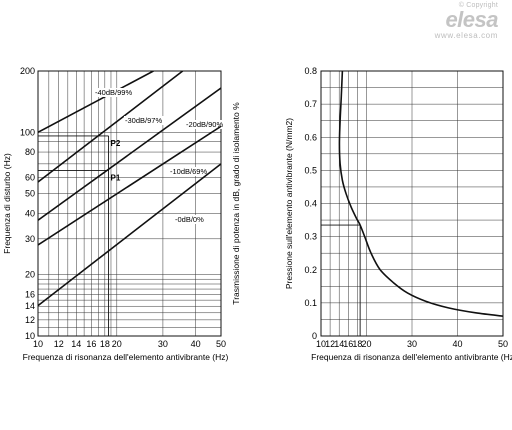  I want to click on elesa-watermark: © Copyright elesa www.elesa.com, so click(466, 21).